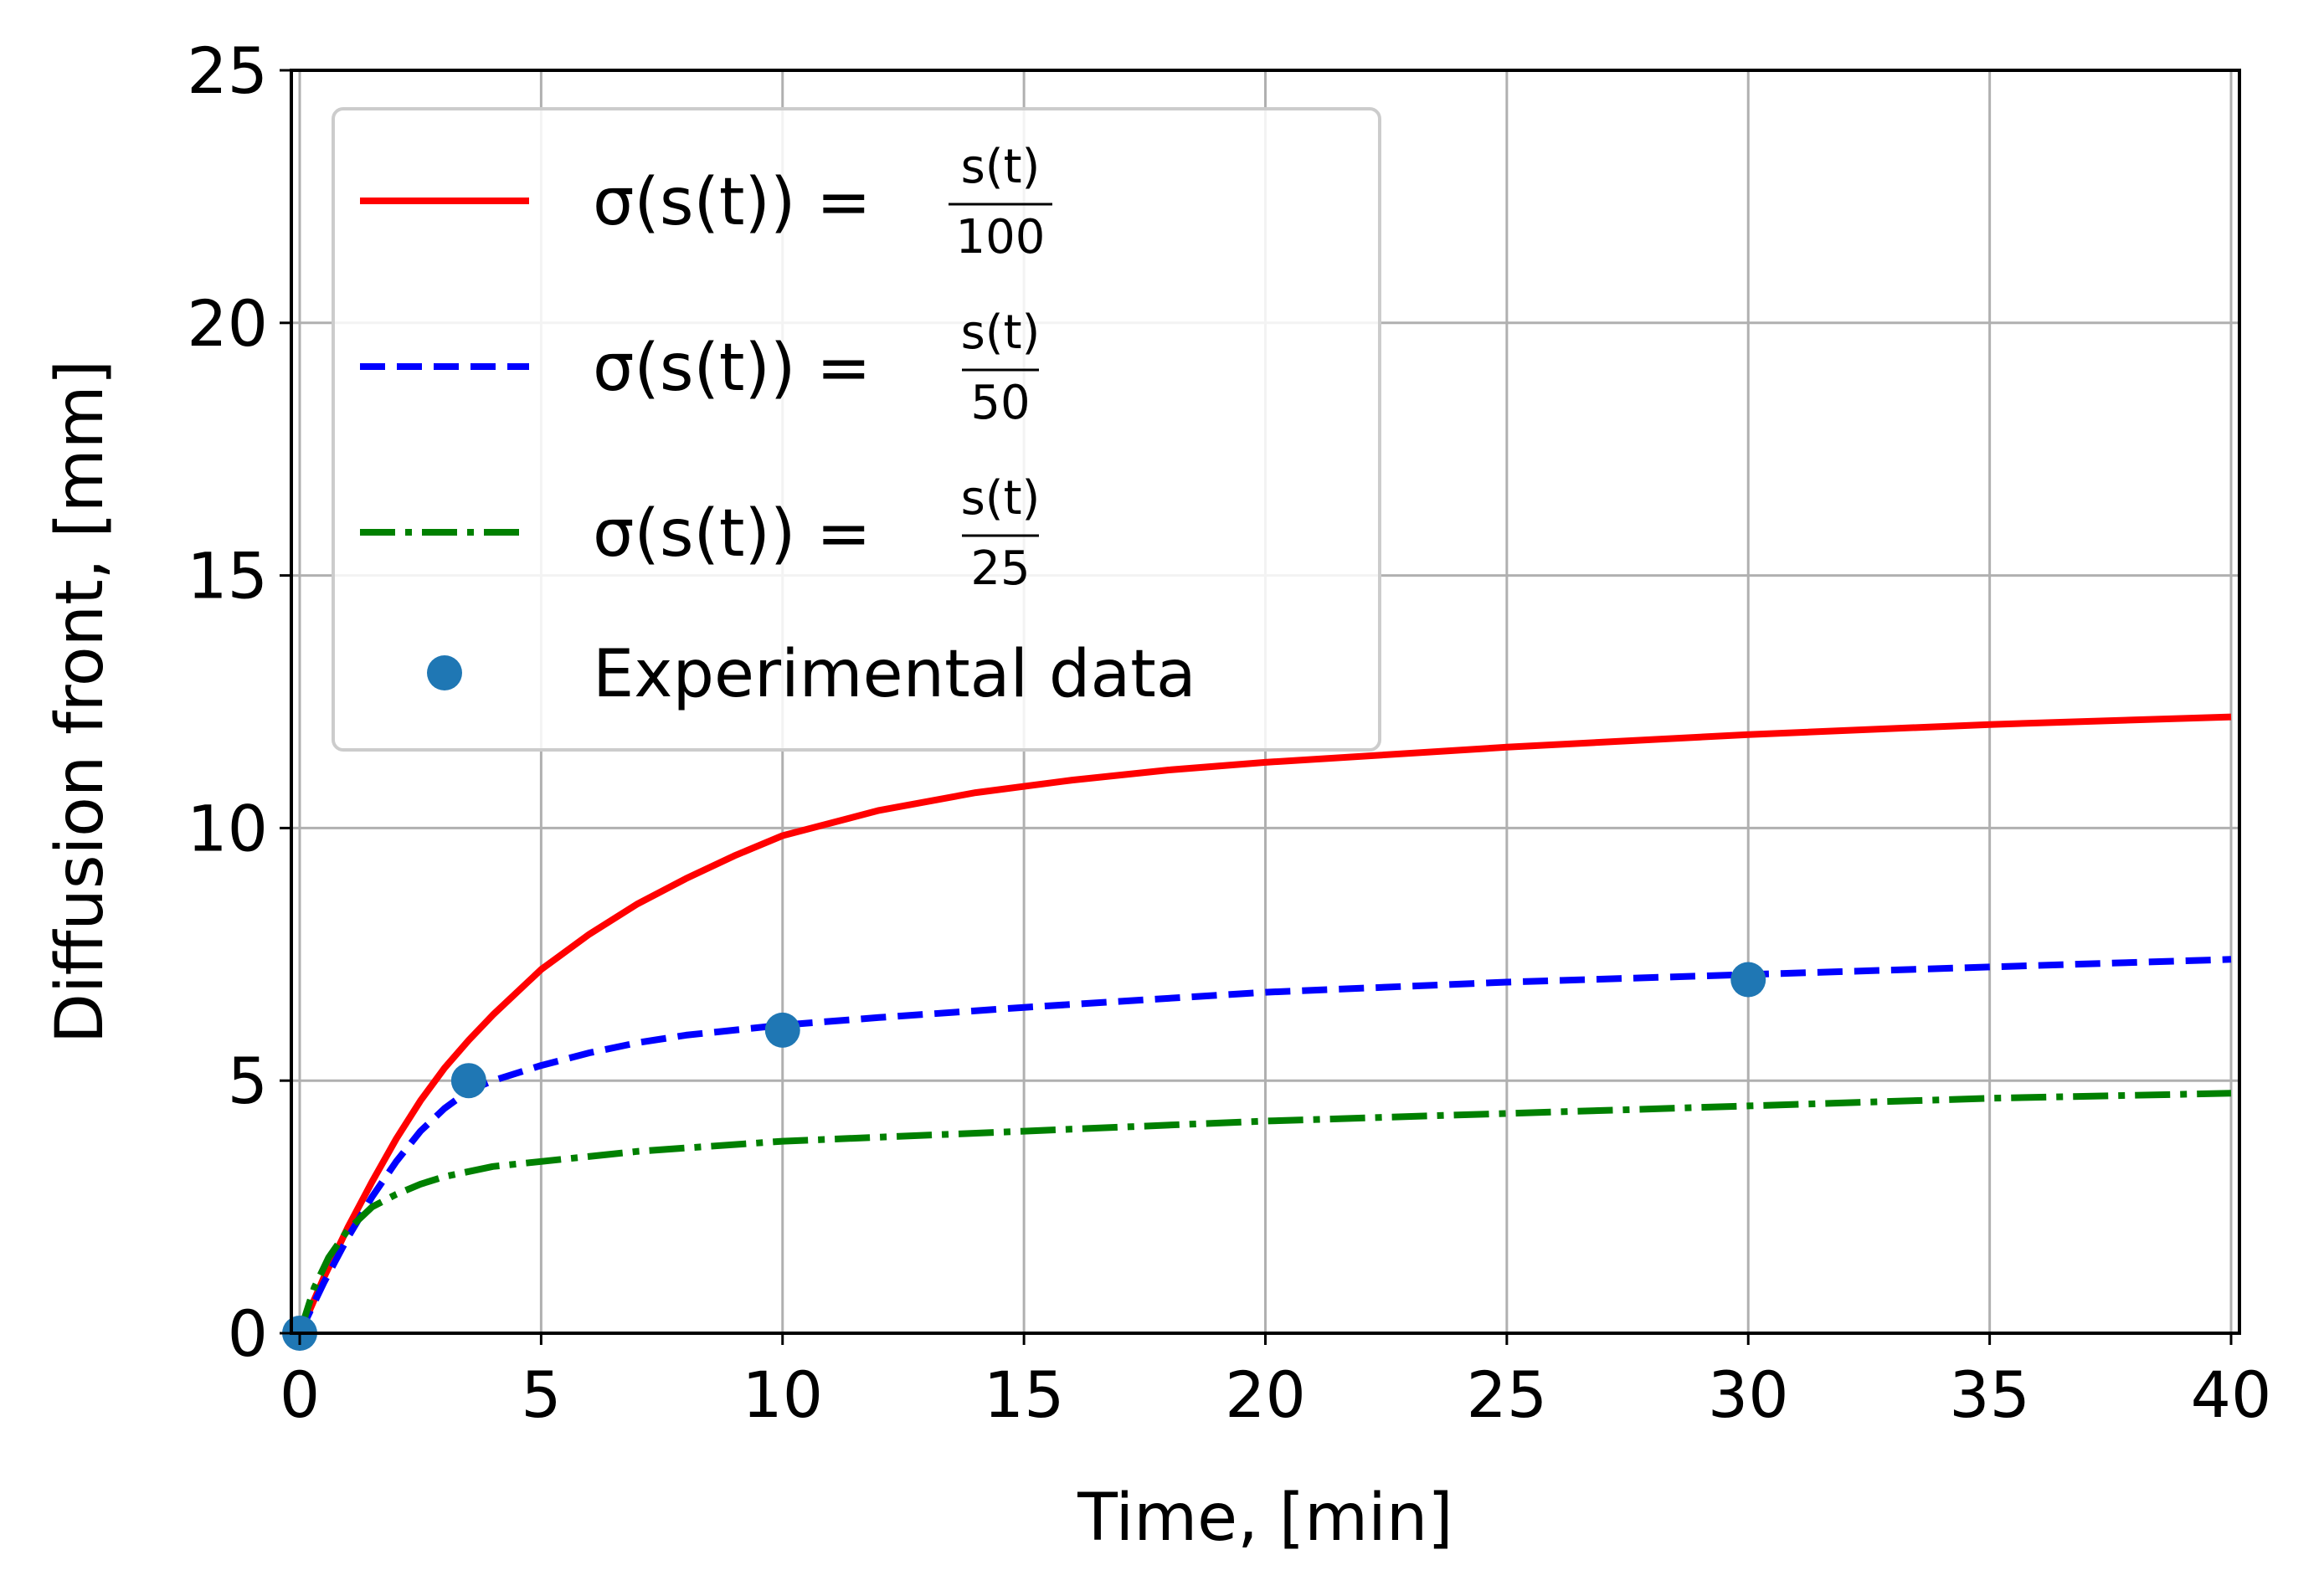  Describe the element at coordinates (444, 672) in the screenshot. I see `legend-swatch-experimental-marker` at that location.